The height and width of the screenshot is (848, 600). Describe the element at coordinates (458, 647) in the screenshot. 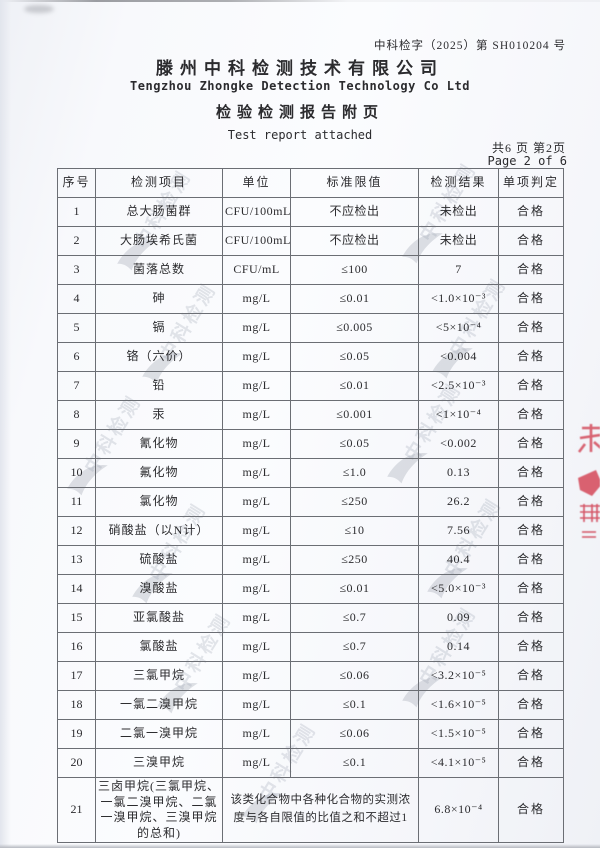

I see `cell-result: 0.14` at that location.